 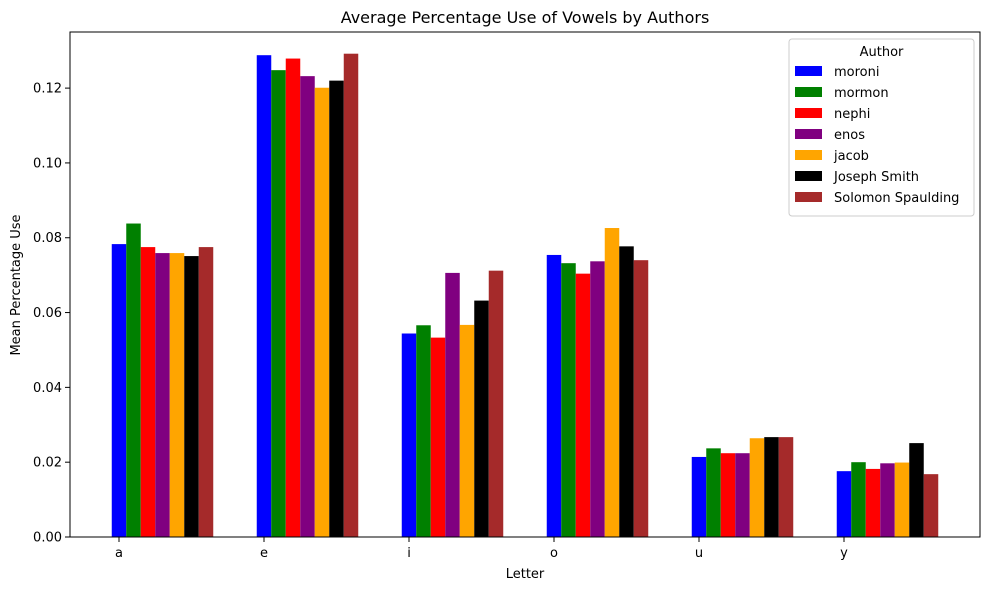 What do you see at coordinates (699, 553) in the screenshot?
I see `x-tick-label: u` at bounding box center [699, 553].